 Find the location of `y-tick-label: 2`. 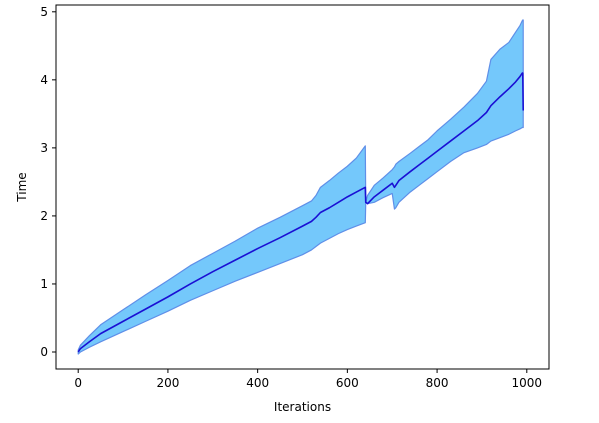

y-tick-label: 2 is located at coordinates (44, 216).